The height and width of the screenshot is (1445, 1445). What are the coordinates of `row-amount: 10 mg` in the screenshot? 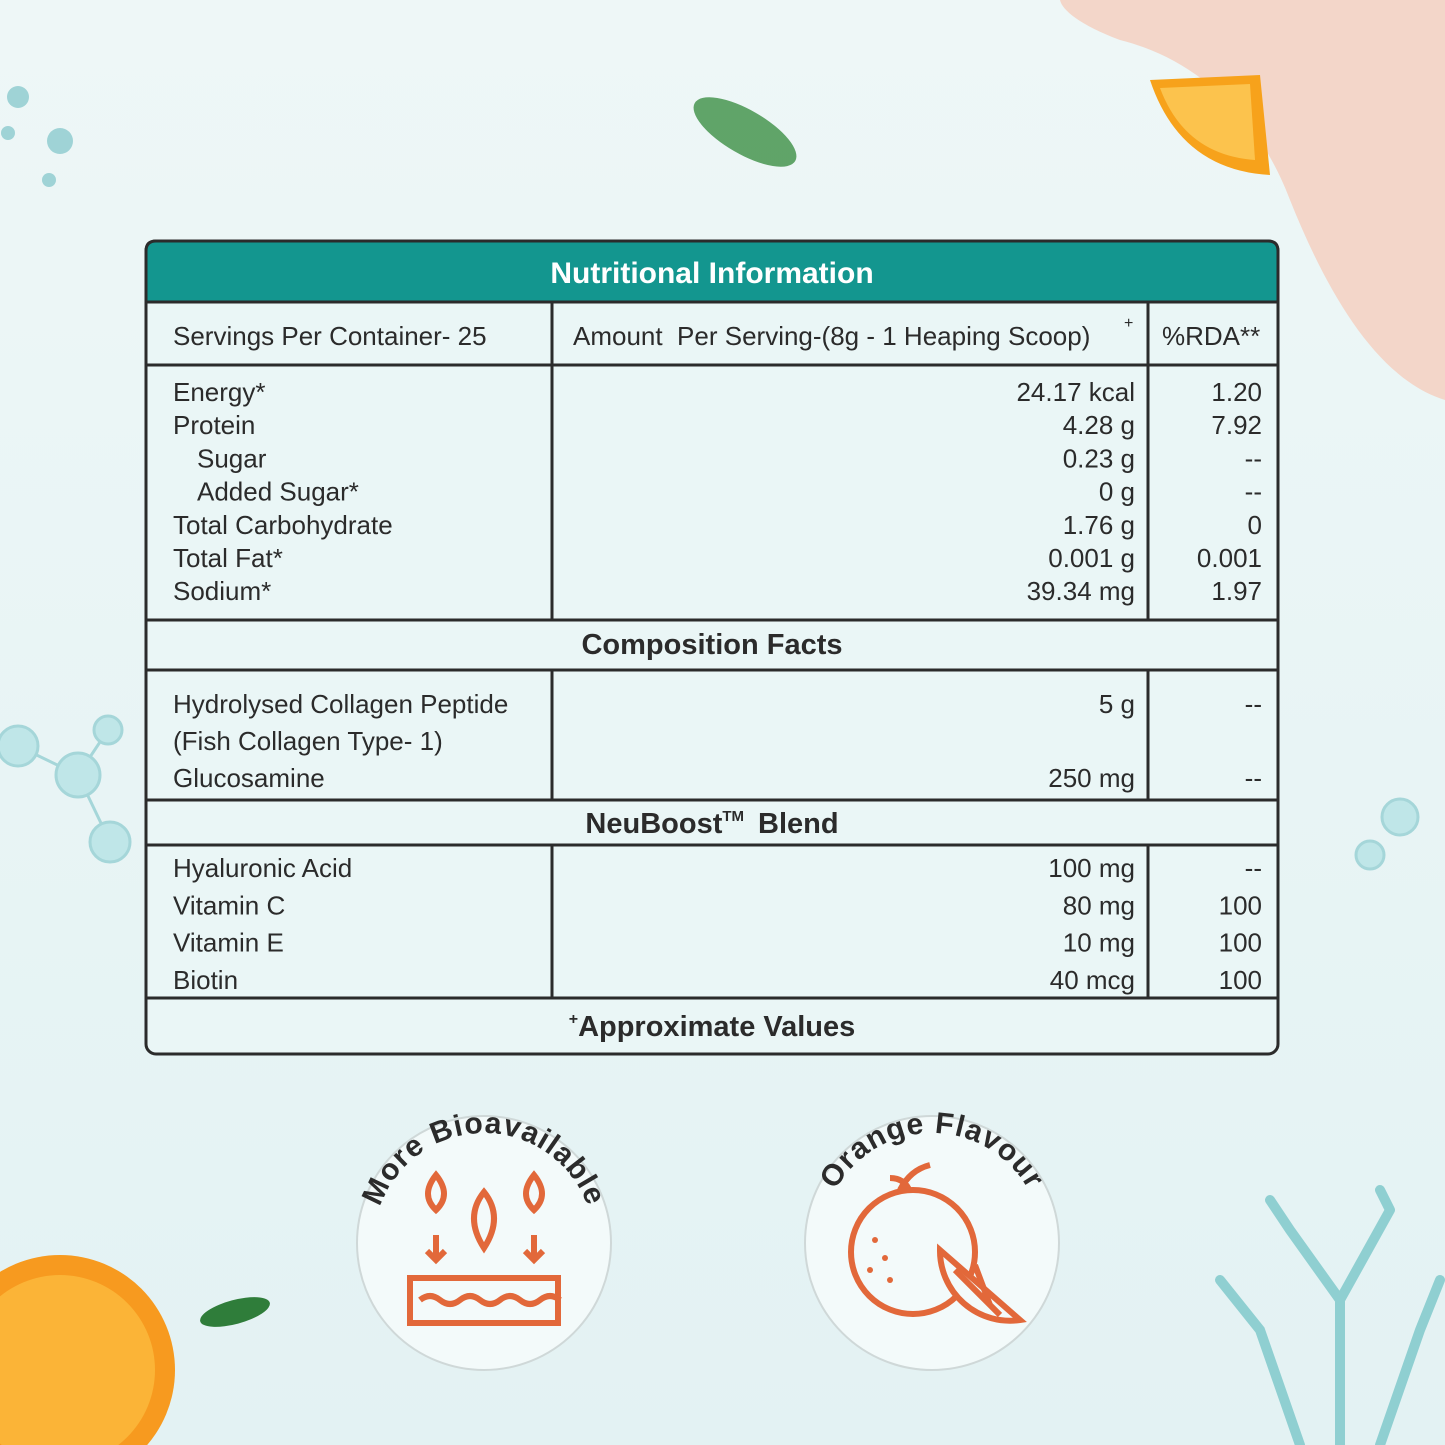 It's located at (1099, 943).